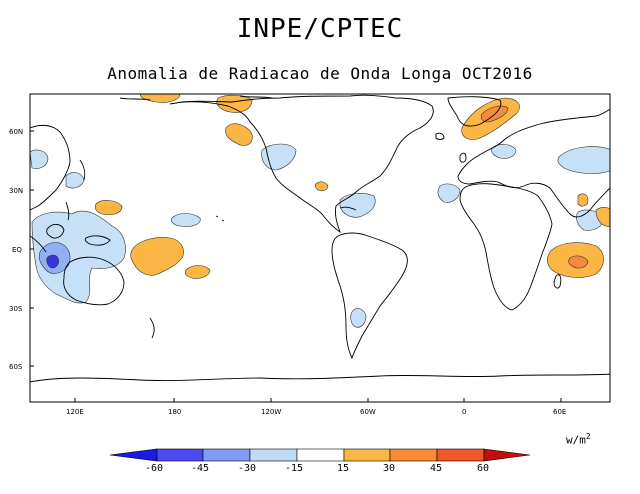 Image resolution: width=640 pixels, height=494 pixels. What do you see at coordinates (108, 208) in the screenshot?
I see `anomaly-pacific-north-band` at bounding box center [108, 208].